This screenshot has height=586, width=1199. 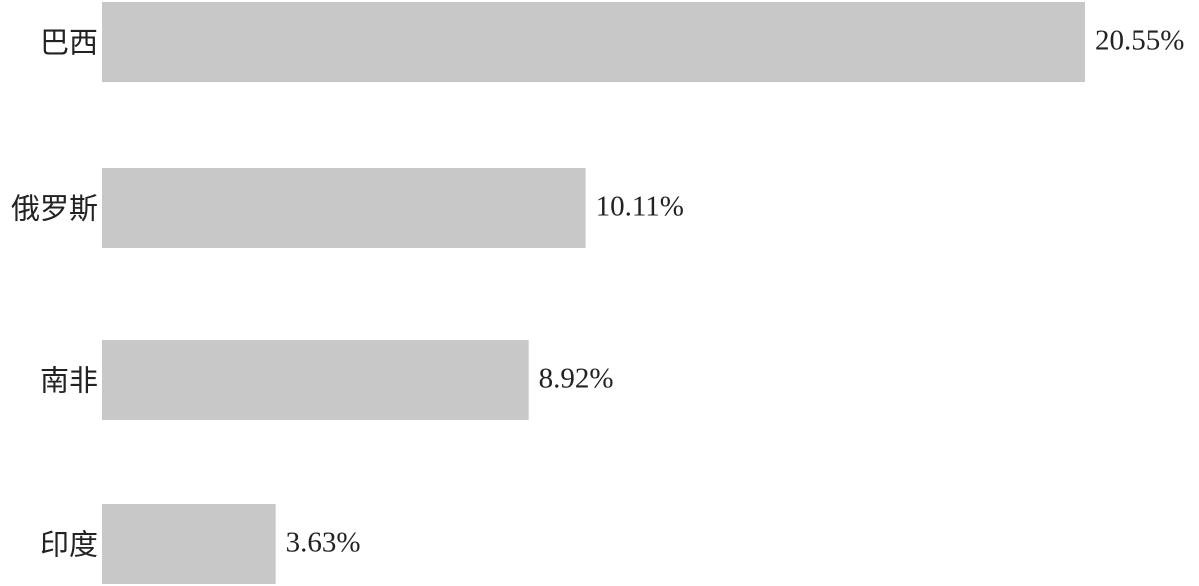 I want to click on value-label: 10.11%, so click(x=640, y=207).